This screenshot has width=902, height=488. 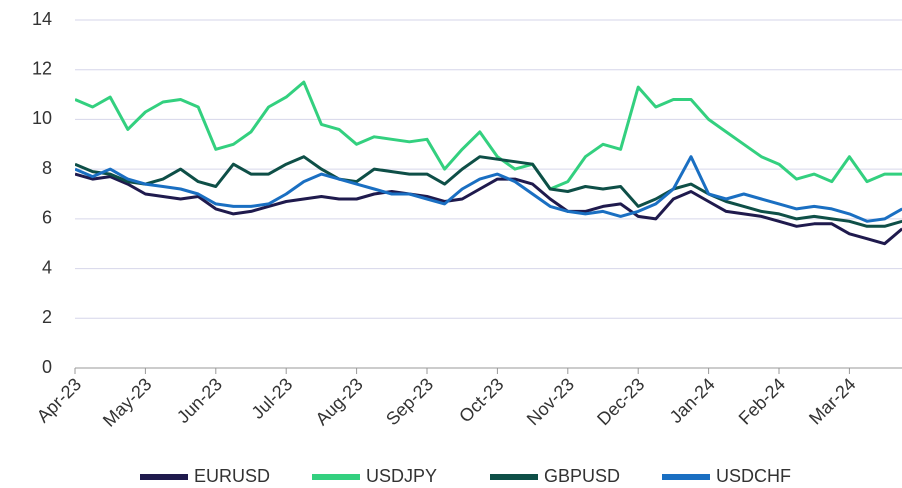 I want to click on legend-label: USDJPY, so click(x=401, y=476).